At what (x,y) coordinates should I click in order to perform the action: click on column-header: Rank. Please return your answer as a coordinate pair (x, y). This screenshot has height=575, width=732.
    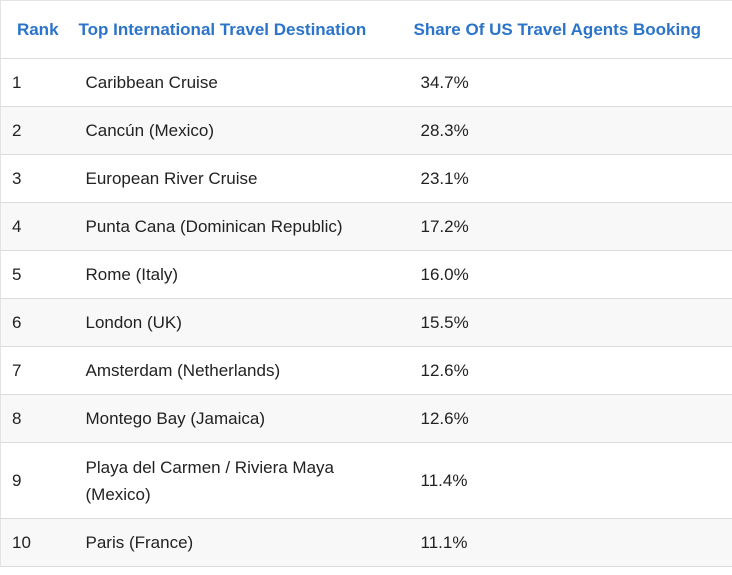
    Looking at the image, I should click on (37, 29).